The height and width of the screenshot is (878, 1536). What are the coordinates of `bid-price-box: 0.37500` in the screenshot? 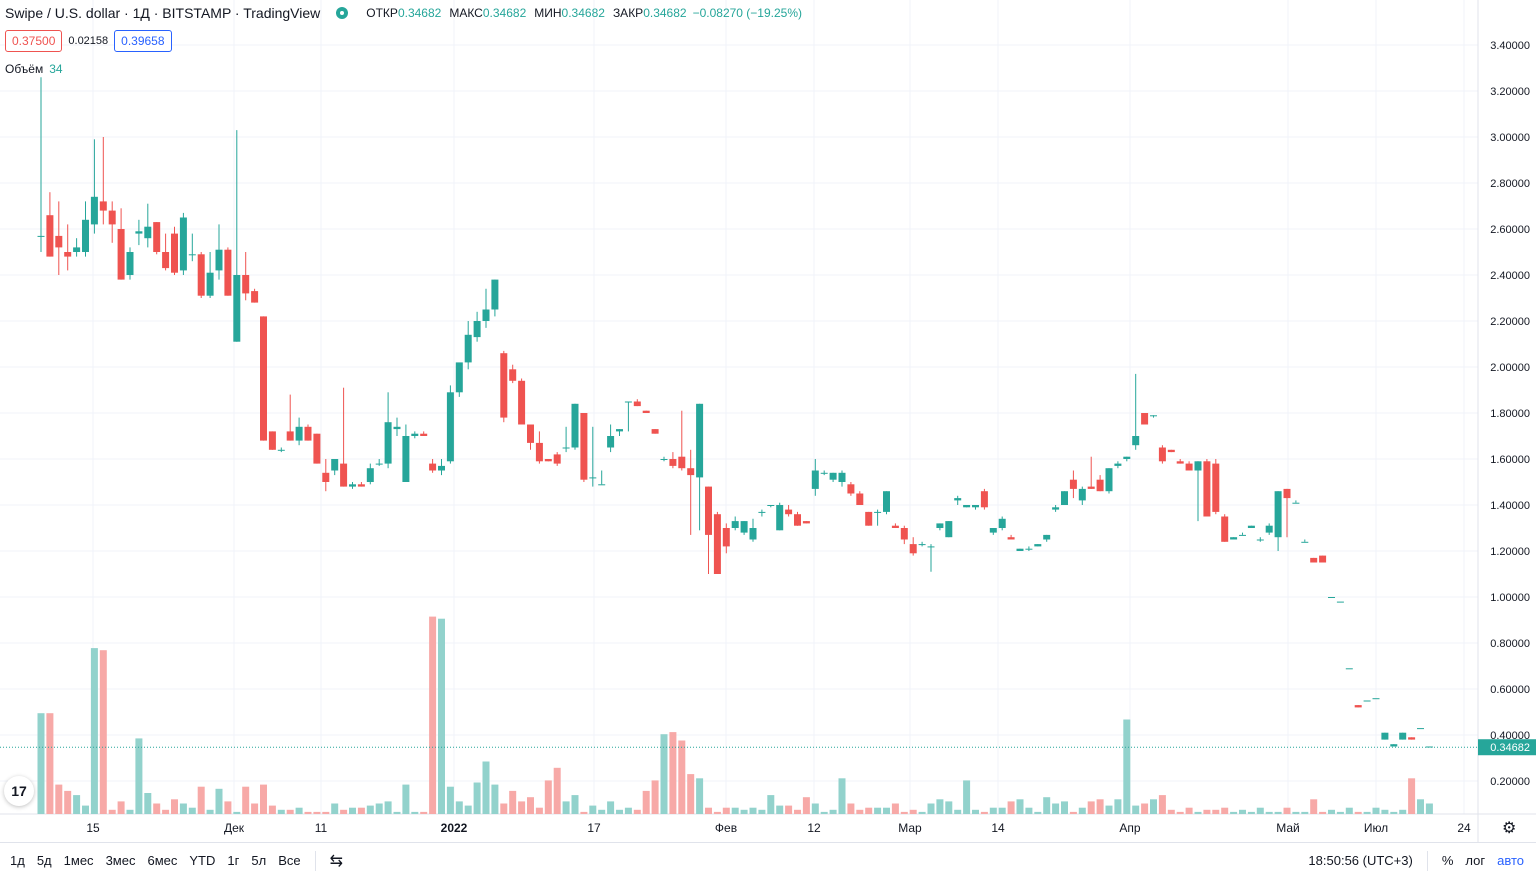 It's located at (34, 41).